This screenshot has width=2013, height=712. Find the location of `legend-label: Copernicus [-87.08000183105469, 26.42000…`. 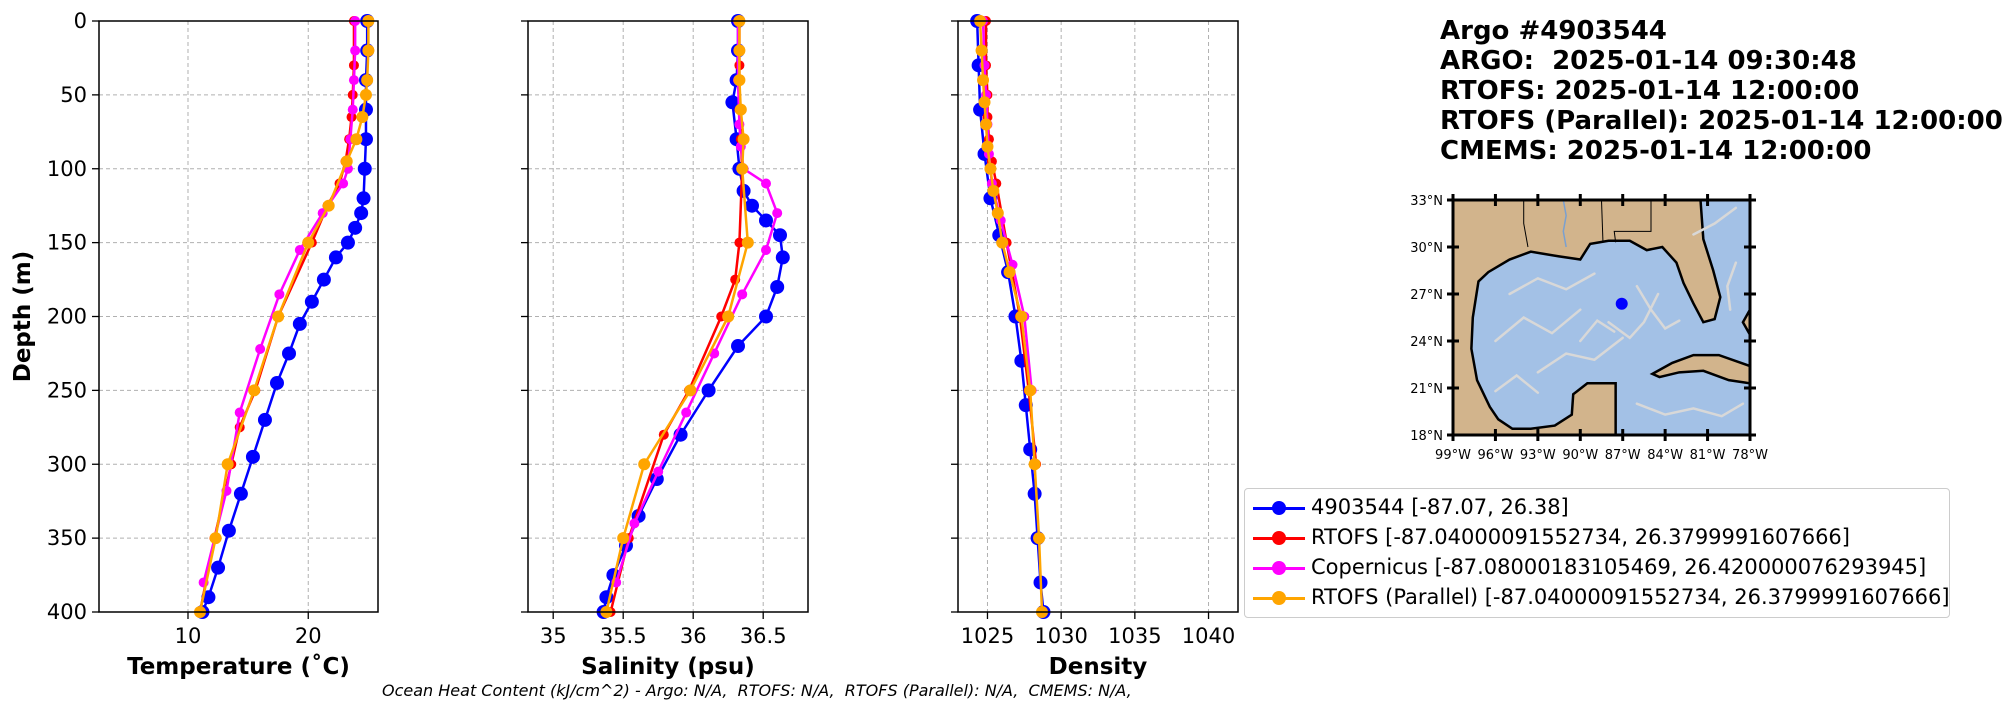

legend-label: Copernicus [-87.08000183105469, 26.42000… is located at coordinates (1619, 567).